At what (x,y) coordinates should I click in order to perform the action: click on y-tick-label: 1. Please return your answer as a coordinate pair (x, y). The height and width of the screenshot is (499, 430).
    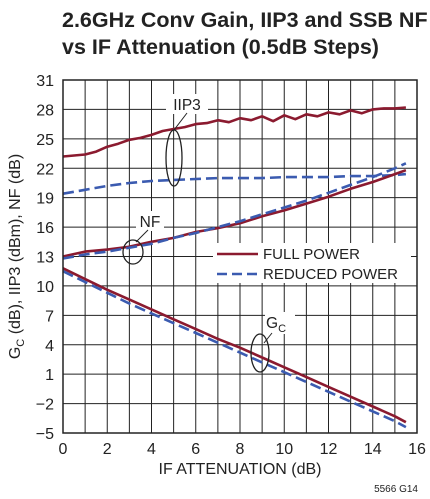
    Looking at the image, I should click on (49, 375).